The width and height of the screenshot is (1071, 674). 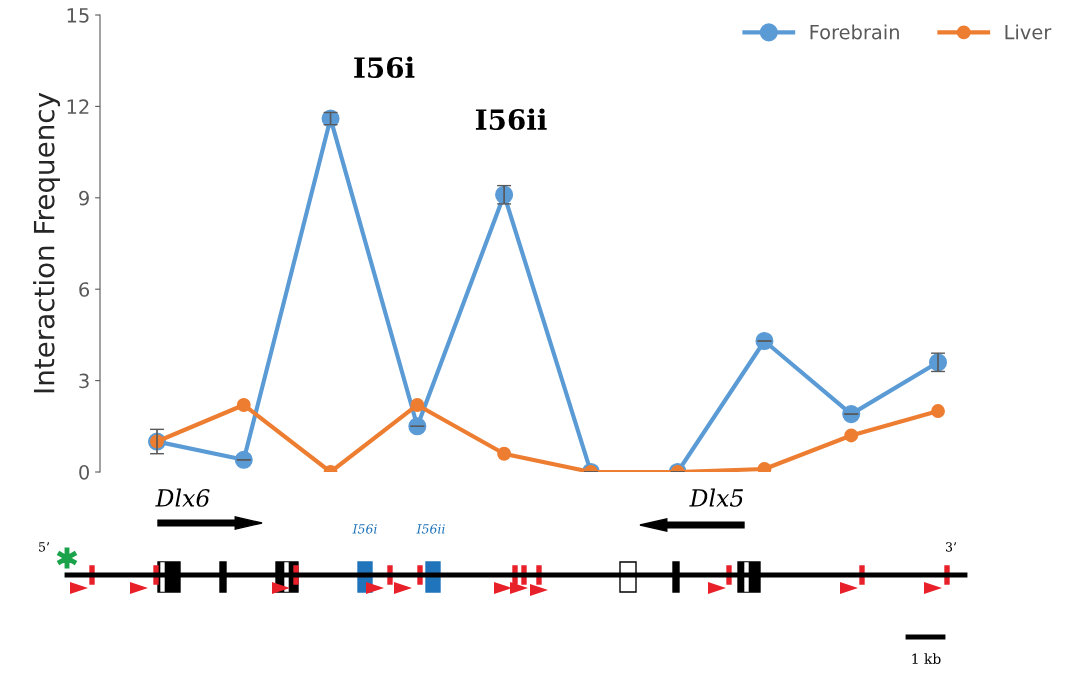 What do you see at coordinates (926, 659) in the screenshot?
I see `text: 1 kb` at bounding box center [926, 659].